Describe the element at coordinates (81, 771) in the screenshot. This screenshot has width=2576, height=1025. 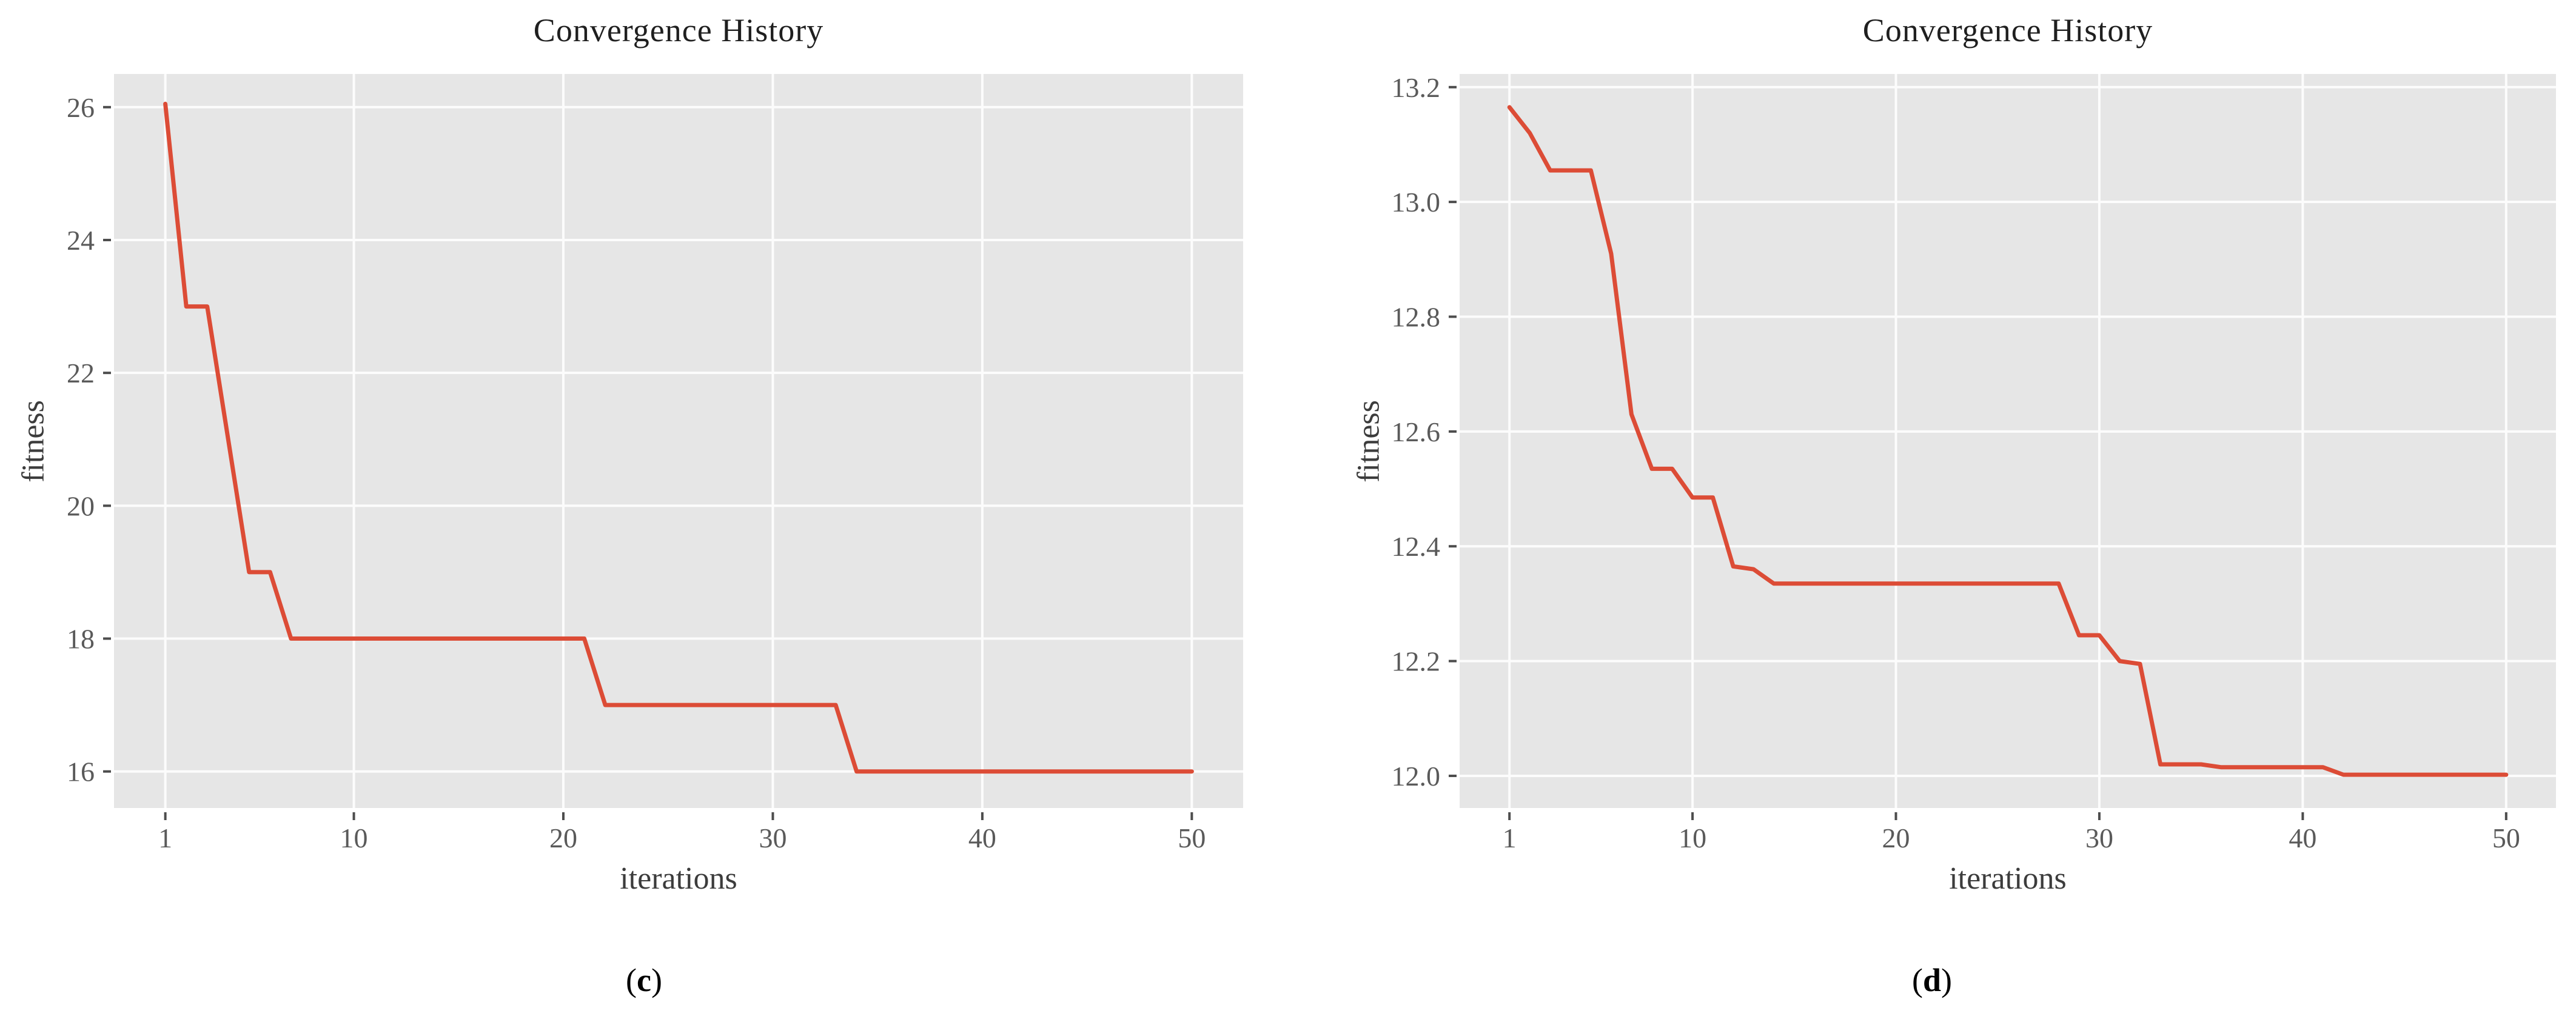
I see `y-tick-label: 16` at that location.